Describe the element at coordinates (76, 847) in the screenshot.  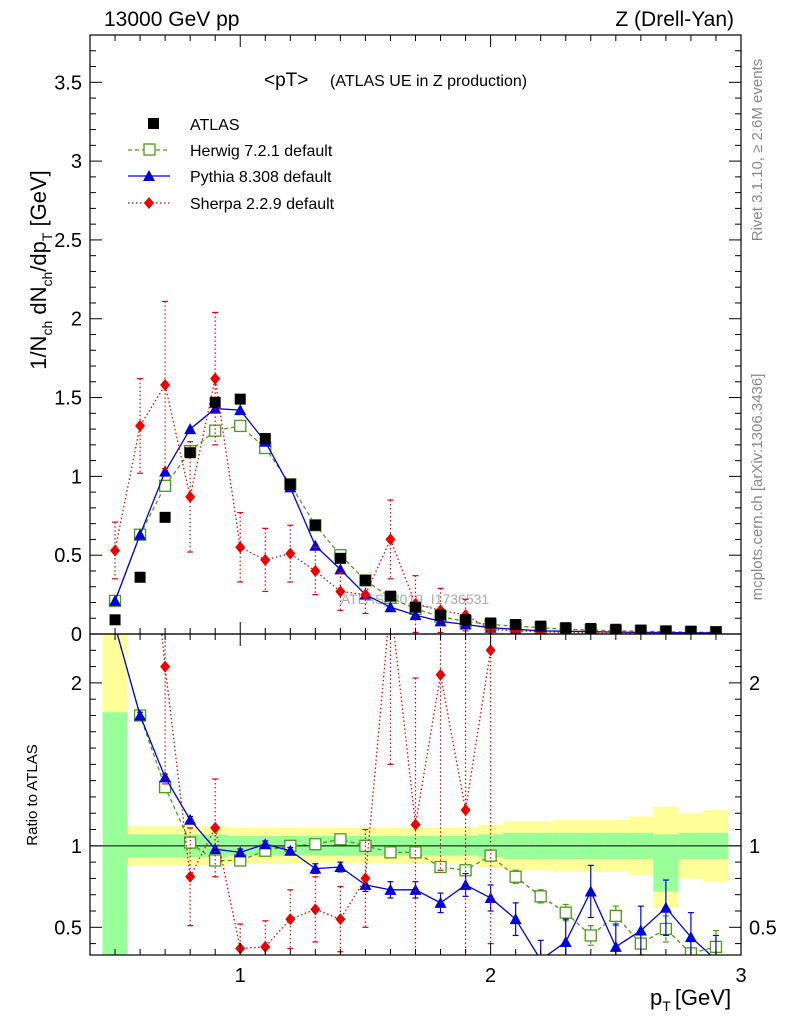
I see `ratio-ytick-label-left-1: 1` at that location.